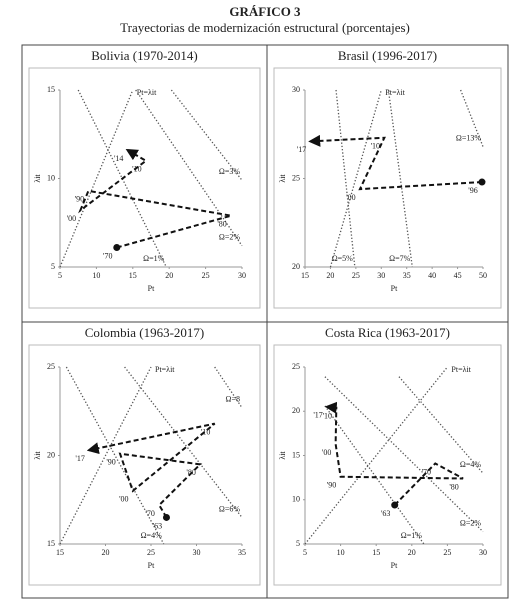 Image resolution: width=530 pixels, height=612 pixels. What do you see at coordinates (233, 399) in the screenshot?
I see `reference-label: Ω=8` at bounding box center [233, 399].